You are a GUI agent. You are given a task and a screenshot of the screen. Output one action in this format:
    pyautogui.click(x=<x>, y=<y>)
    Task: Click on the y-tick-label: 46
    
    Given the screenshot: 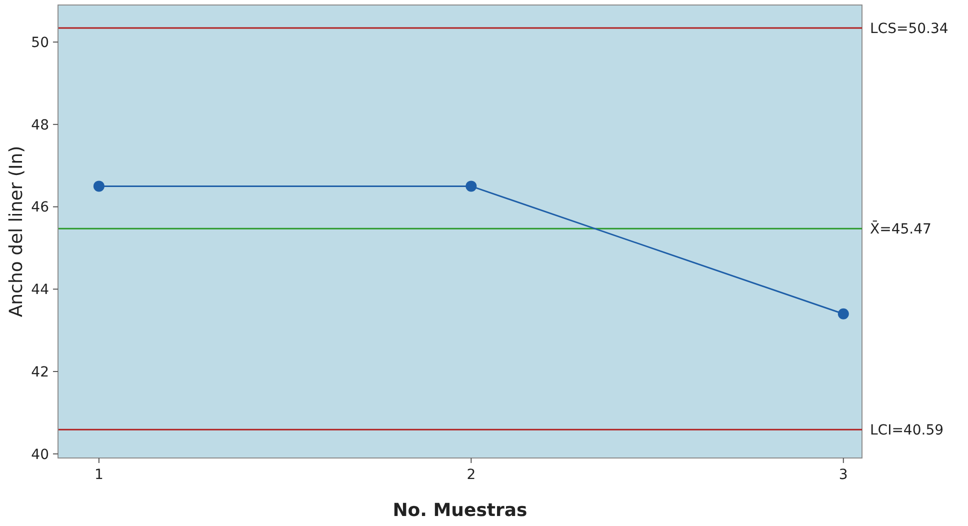 What is the action you would take?
    pyautogui.click(x=40, y=208)
    